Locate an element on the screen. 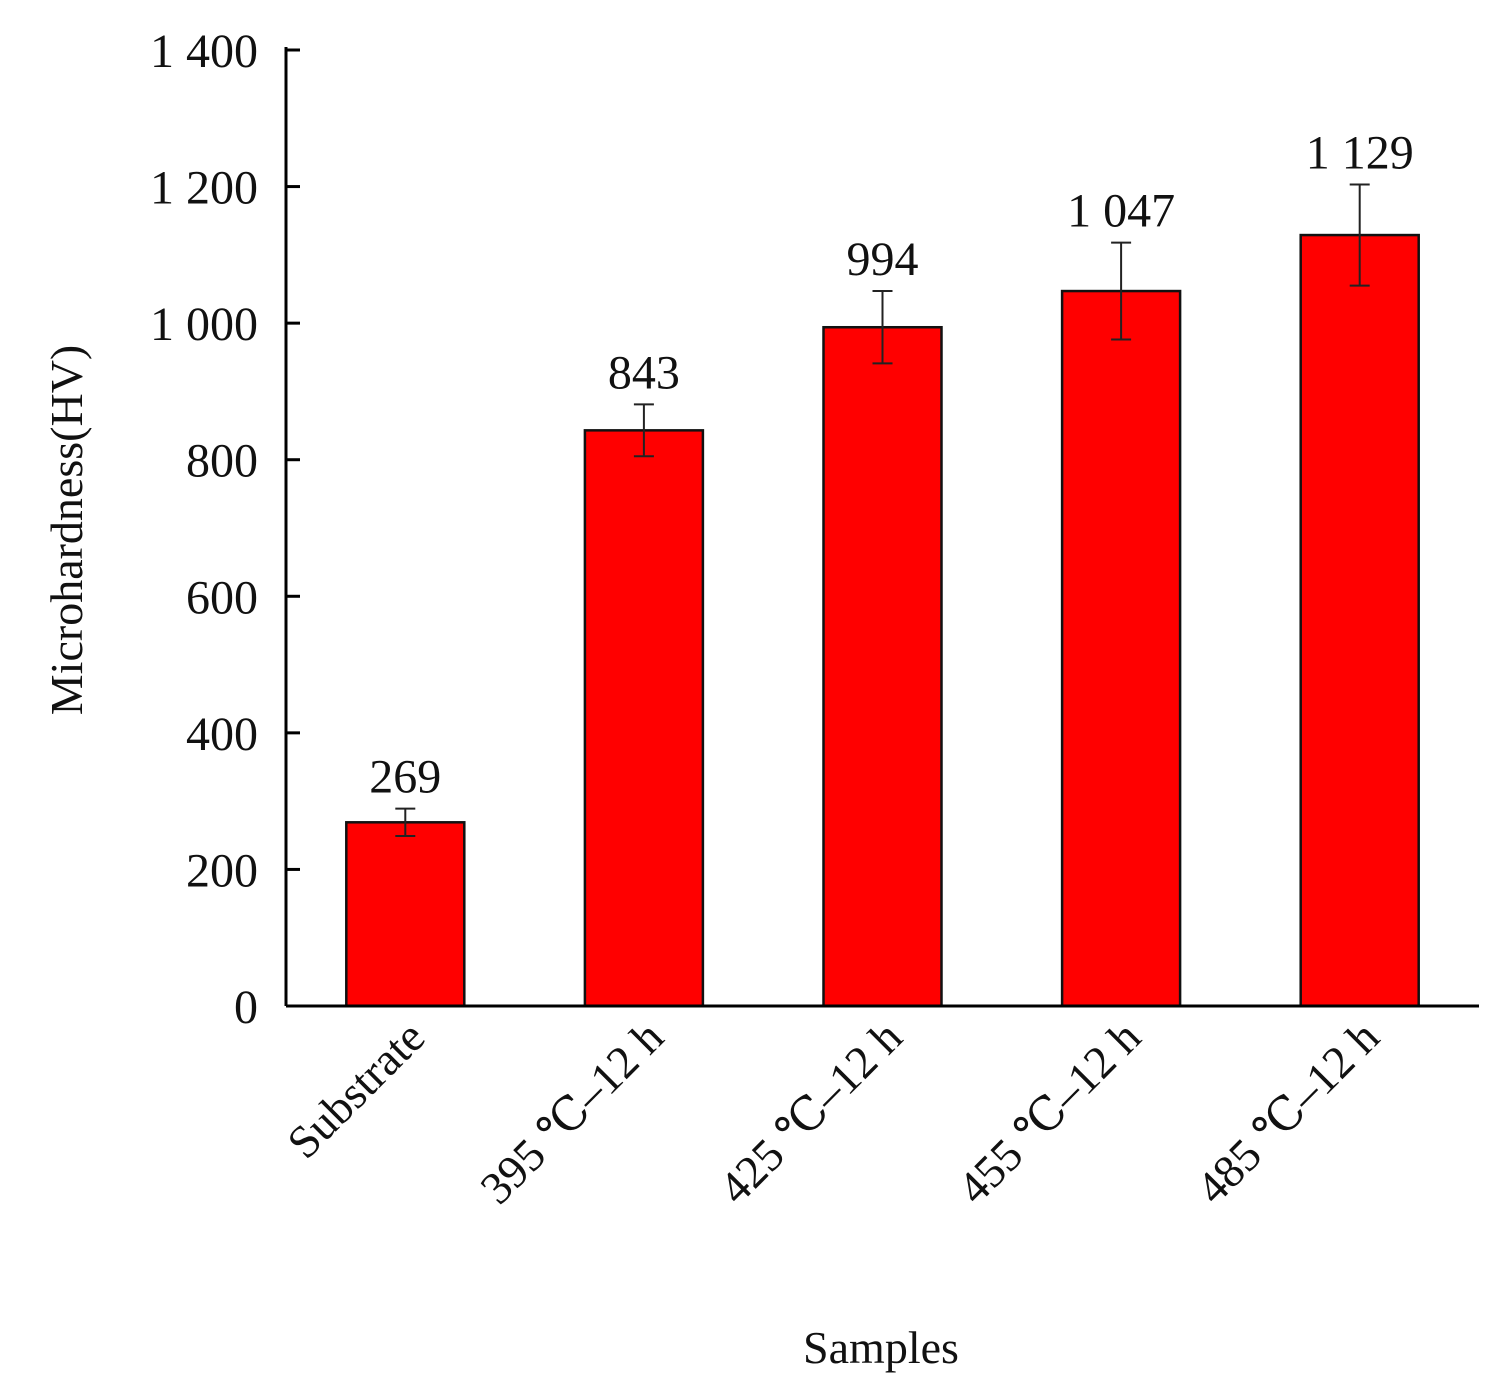  y-tick-label: 1 400 is located at coordinates (204, 51).